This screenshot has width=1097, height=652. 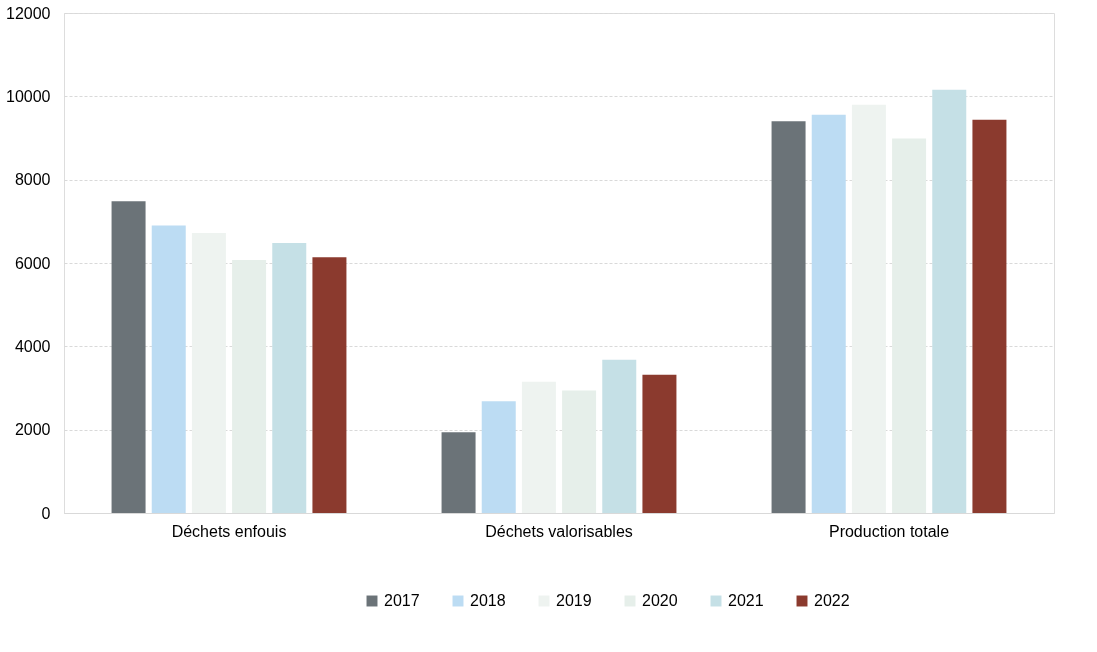 I want to click on y-tick-label: 10000, so click(x=28, y=96).